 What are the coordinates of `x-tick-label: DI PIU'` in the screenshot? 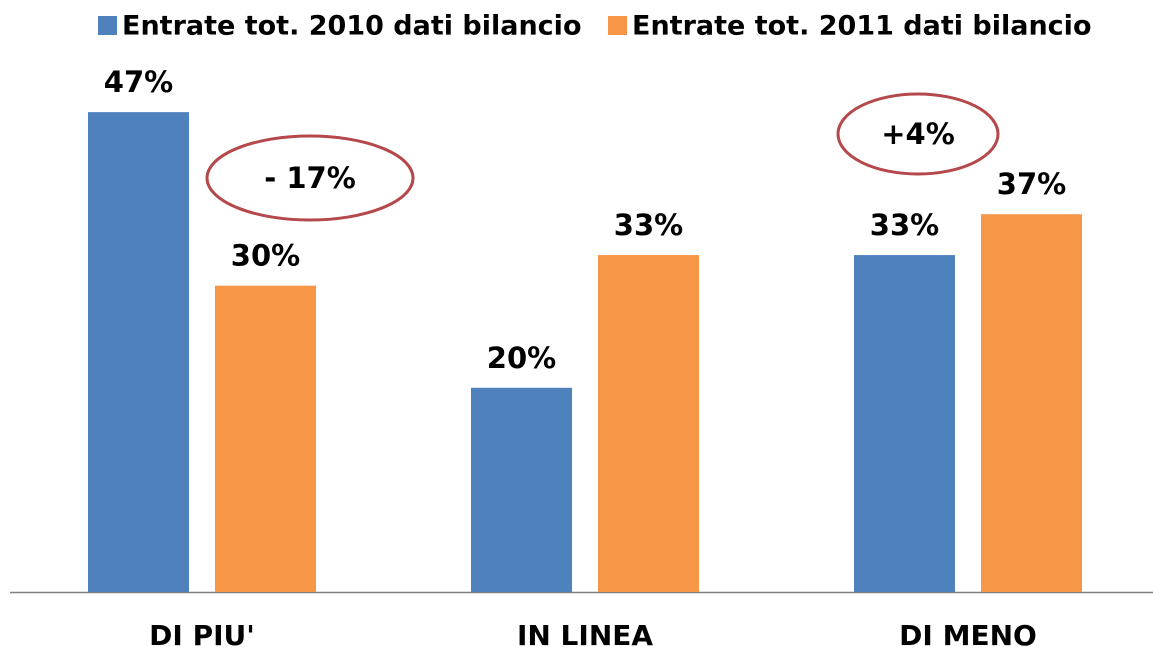 It's located at (202, 633).